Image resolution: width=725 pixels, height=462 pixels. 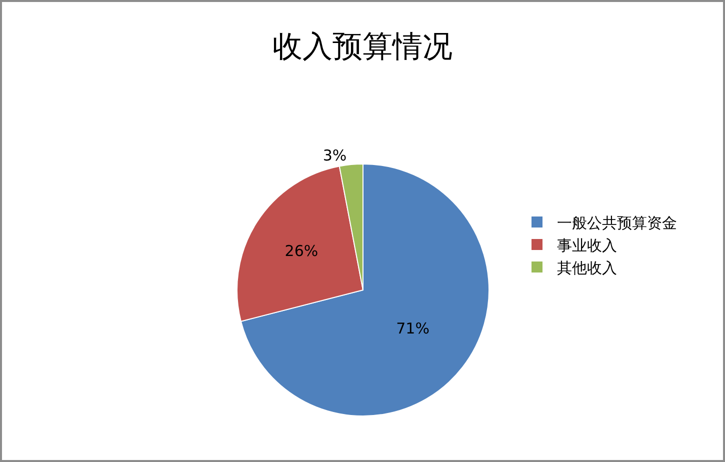 What do you see at coordinates (413, 329) in the screenshot?
I see `data-label: 71%` at bounding box center [413, 329].